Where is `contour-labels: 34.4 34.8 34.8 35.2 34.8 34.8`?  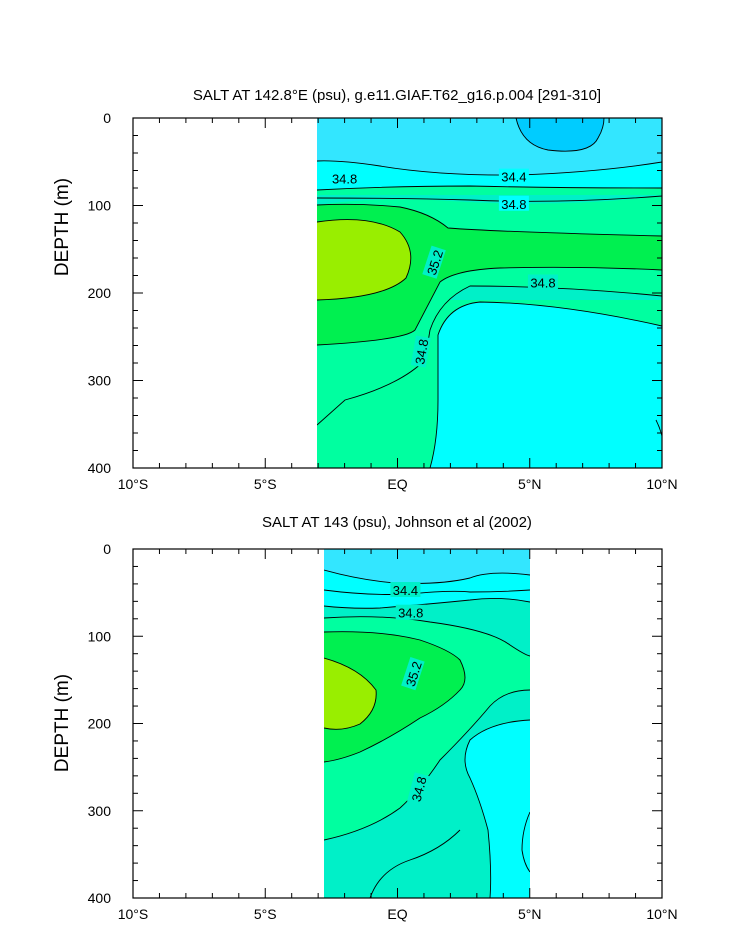
contour-labels: 34.4 34.8 34.8 35.2 34.8 34.8 is located at coordinates (443, 268).